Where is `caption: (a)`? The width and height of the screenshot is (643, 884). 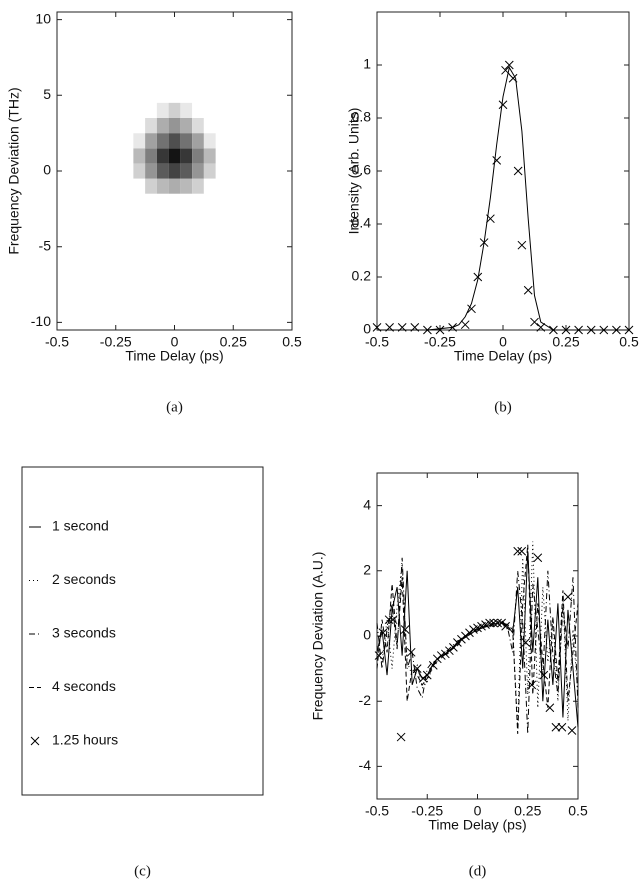 caption: (a) is located at coordinates (174, 407).